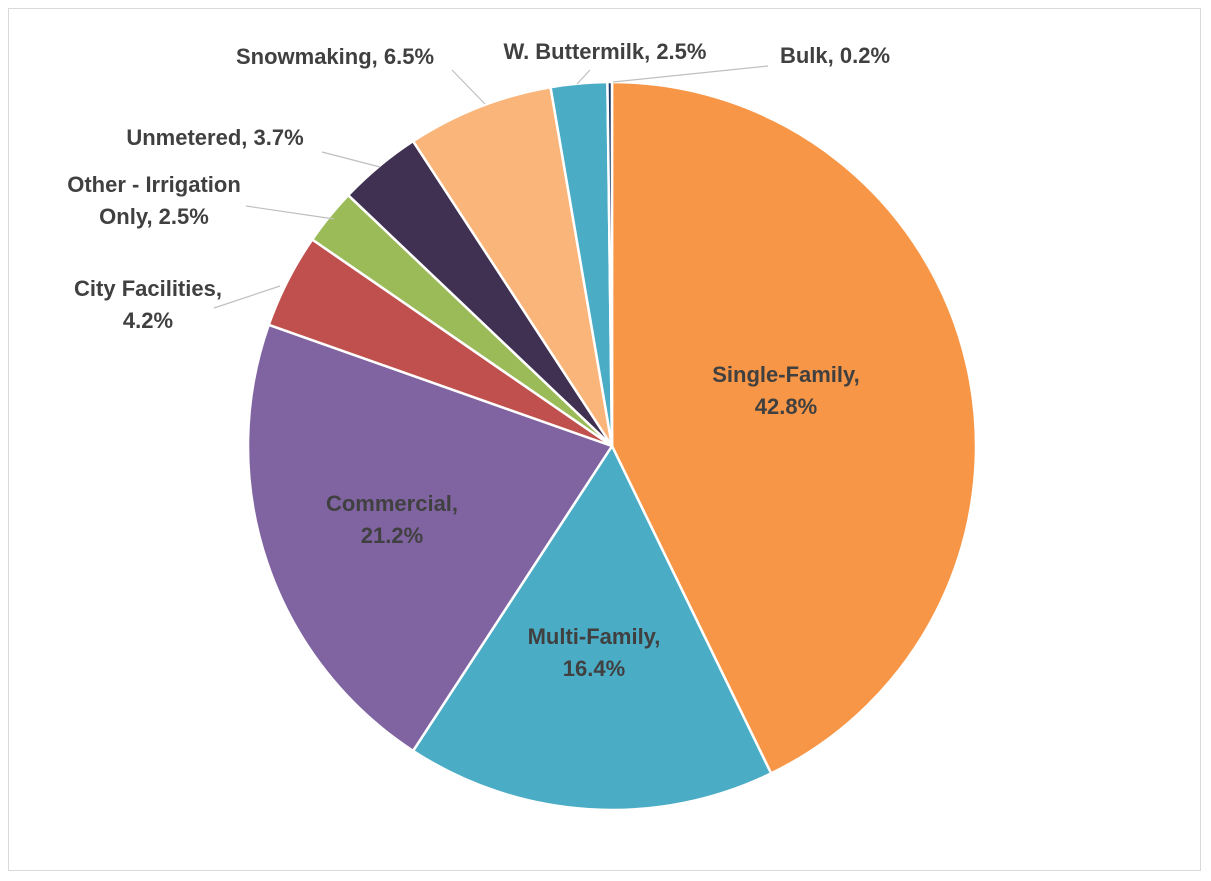  I want to click on leader-line-bulk, so click(690, 74).